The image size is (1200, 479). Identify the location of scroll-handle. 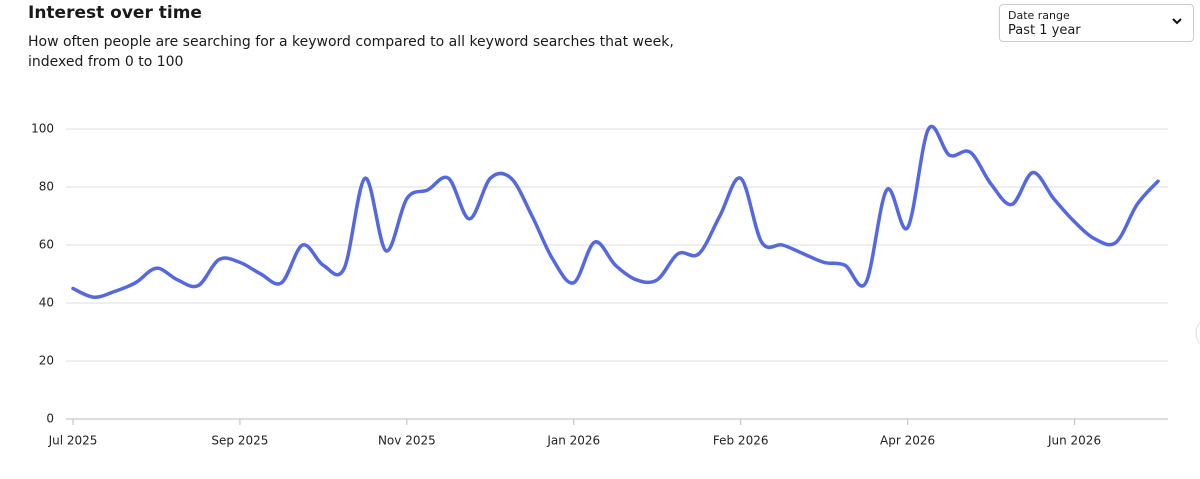
(1197, 333).